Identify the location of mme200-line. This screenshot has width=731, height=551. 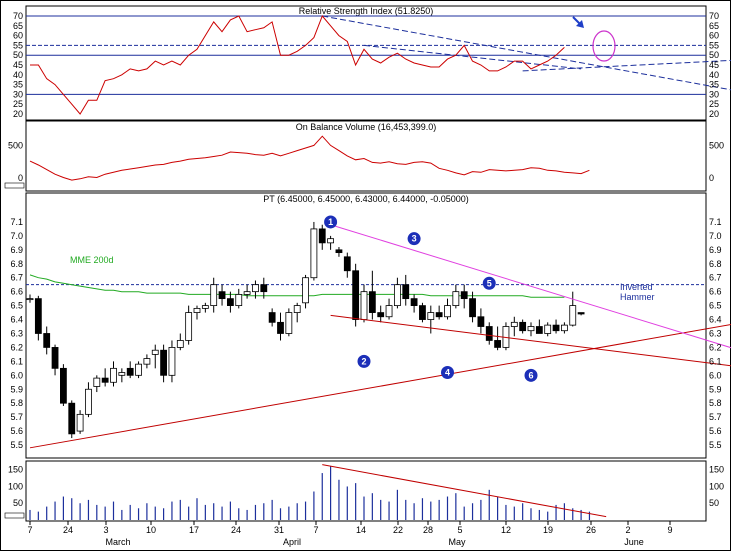
(297, 286).